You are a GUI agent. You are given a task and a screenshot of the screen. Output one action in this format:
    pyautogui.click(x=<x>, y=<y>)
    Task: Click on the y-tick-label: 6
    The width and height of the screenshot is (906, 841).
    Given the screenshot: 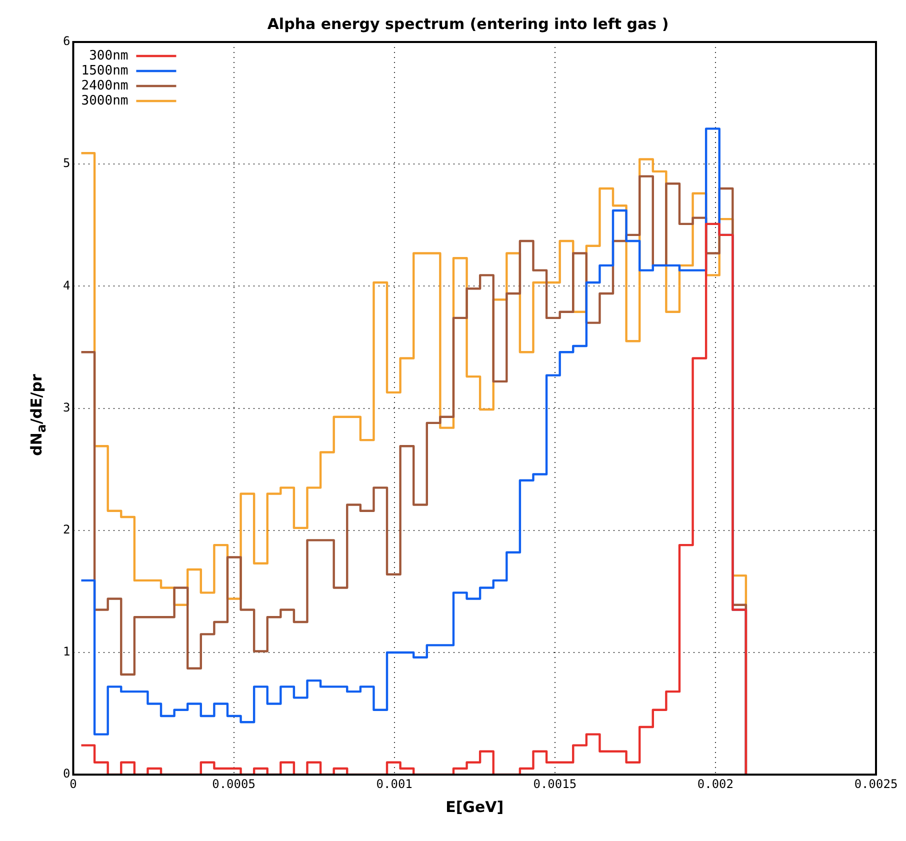 What is the action you would take?
    pyautogui.click(x=66, y=41)
    